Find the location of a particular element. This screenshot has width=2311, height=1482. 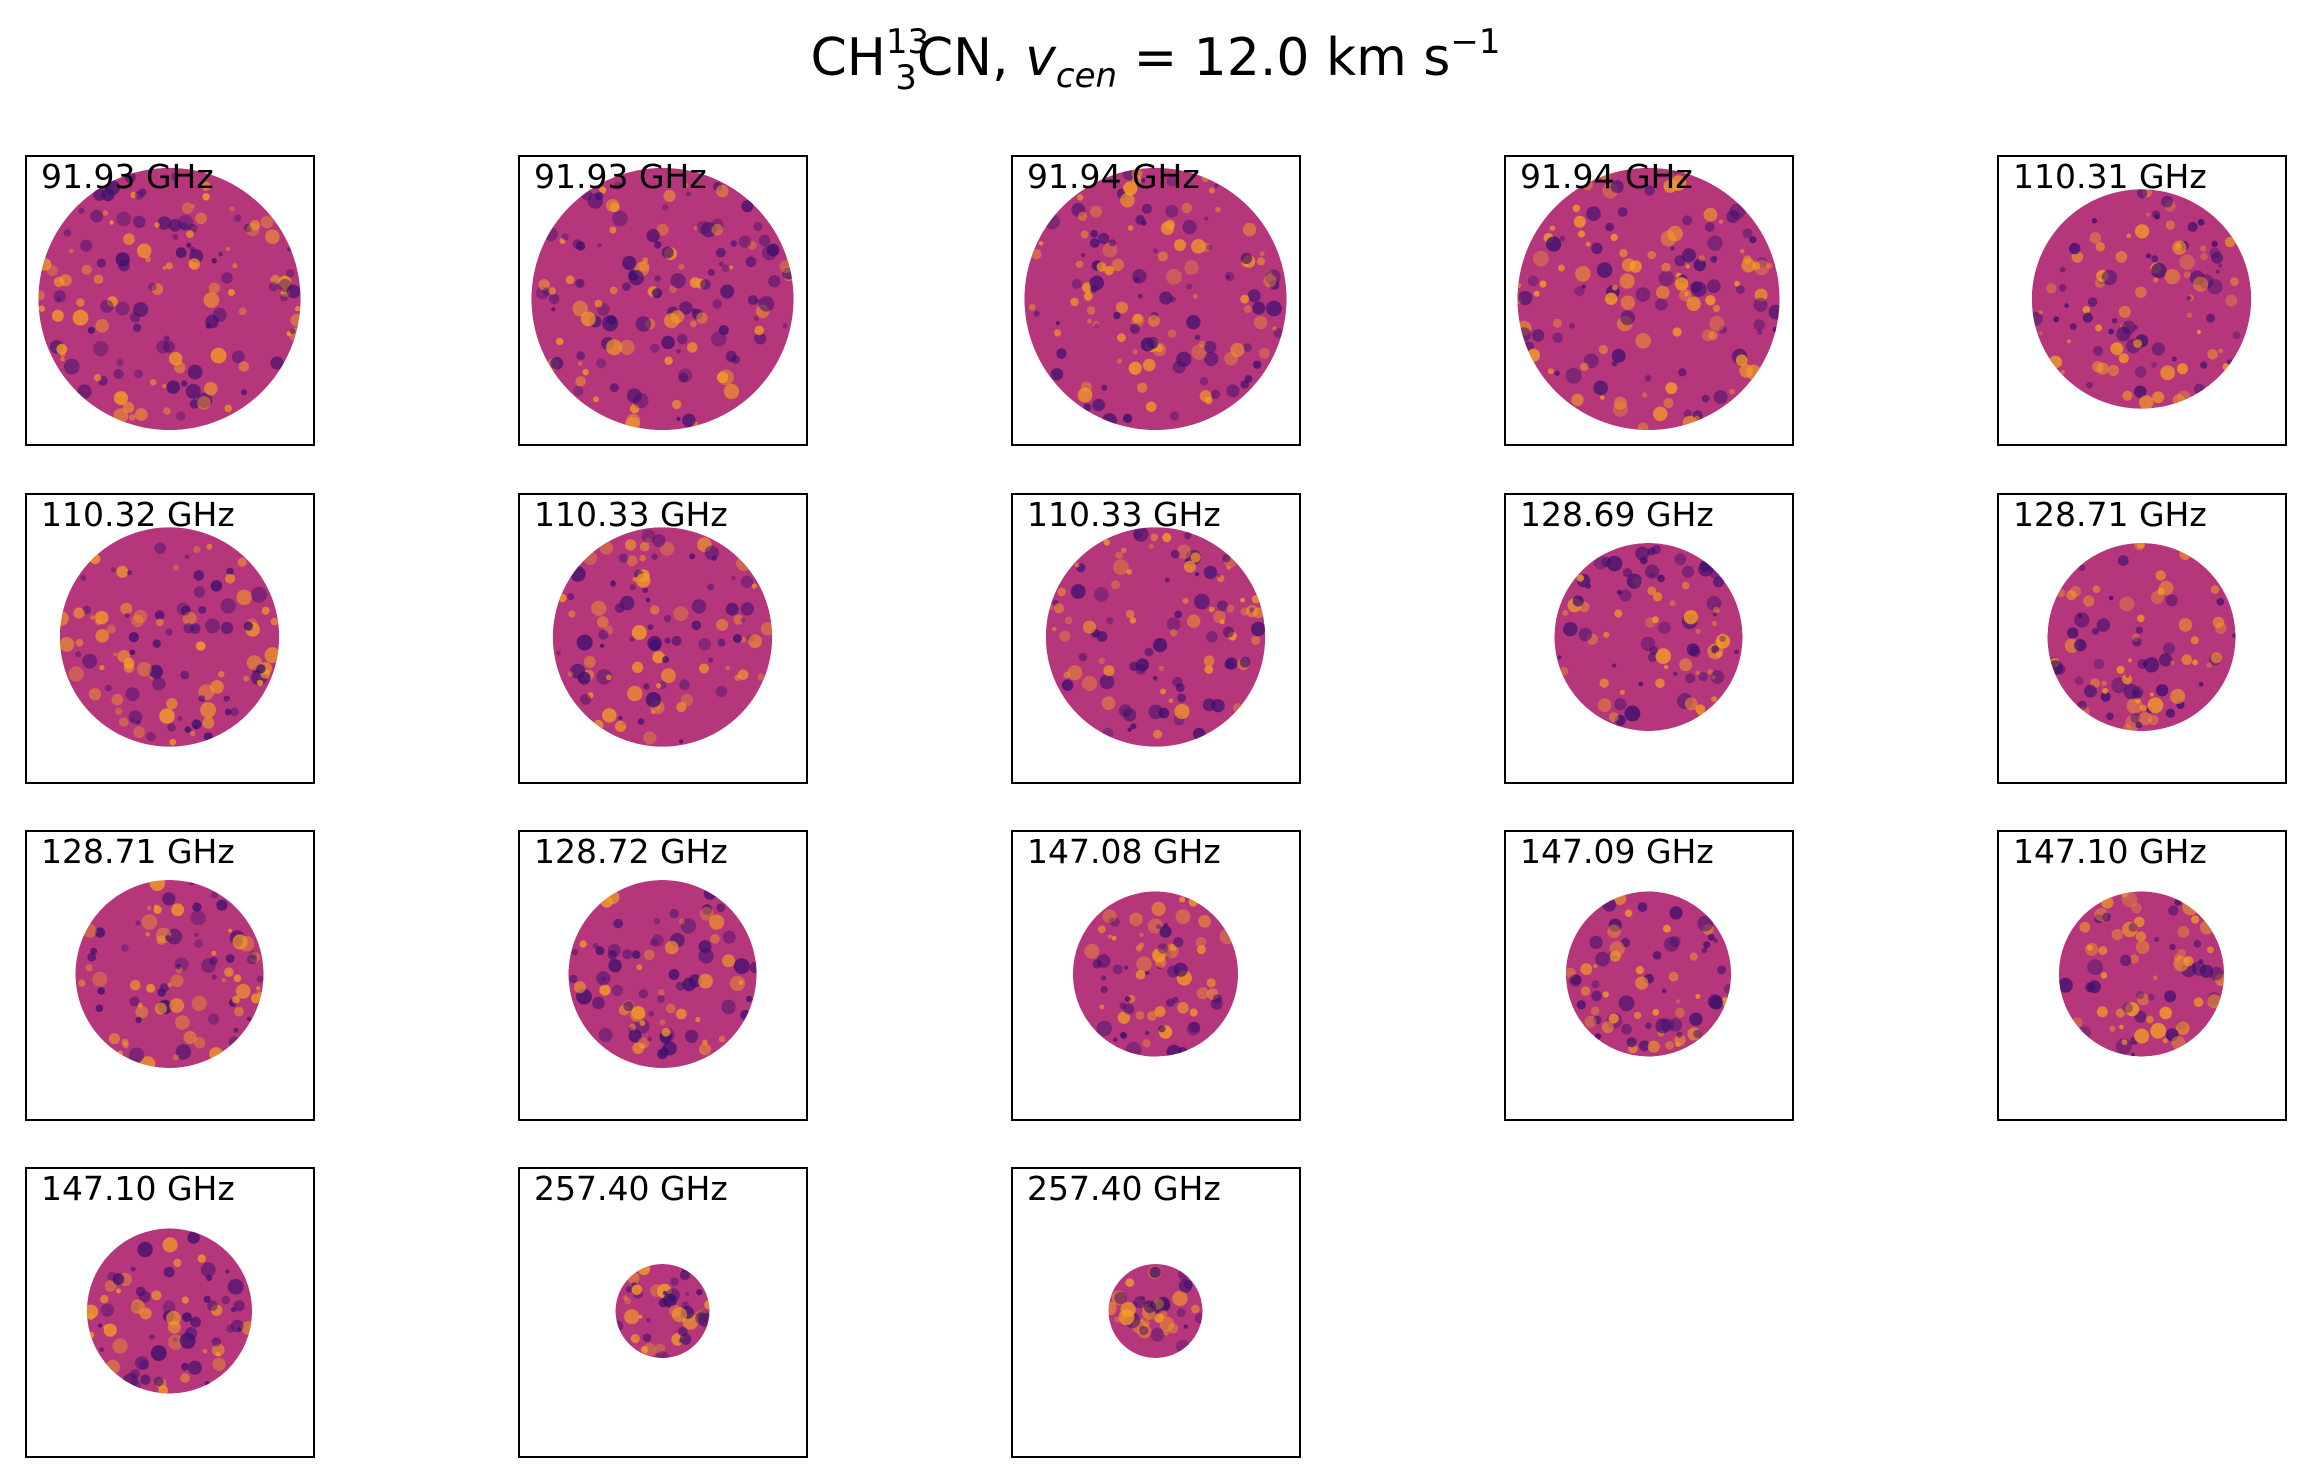

disk-background is located at coordinates (169, 974).